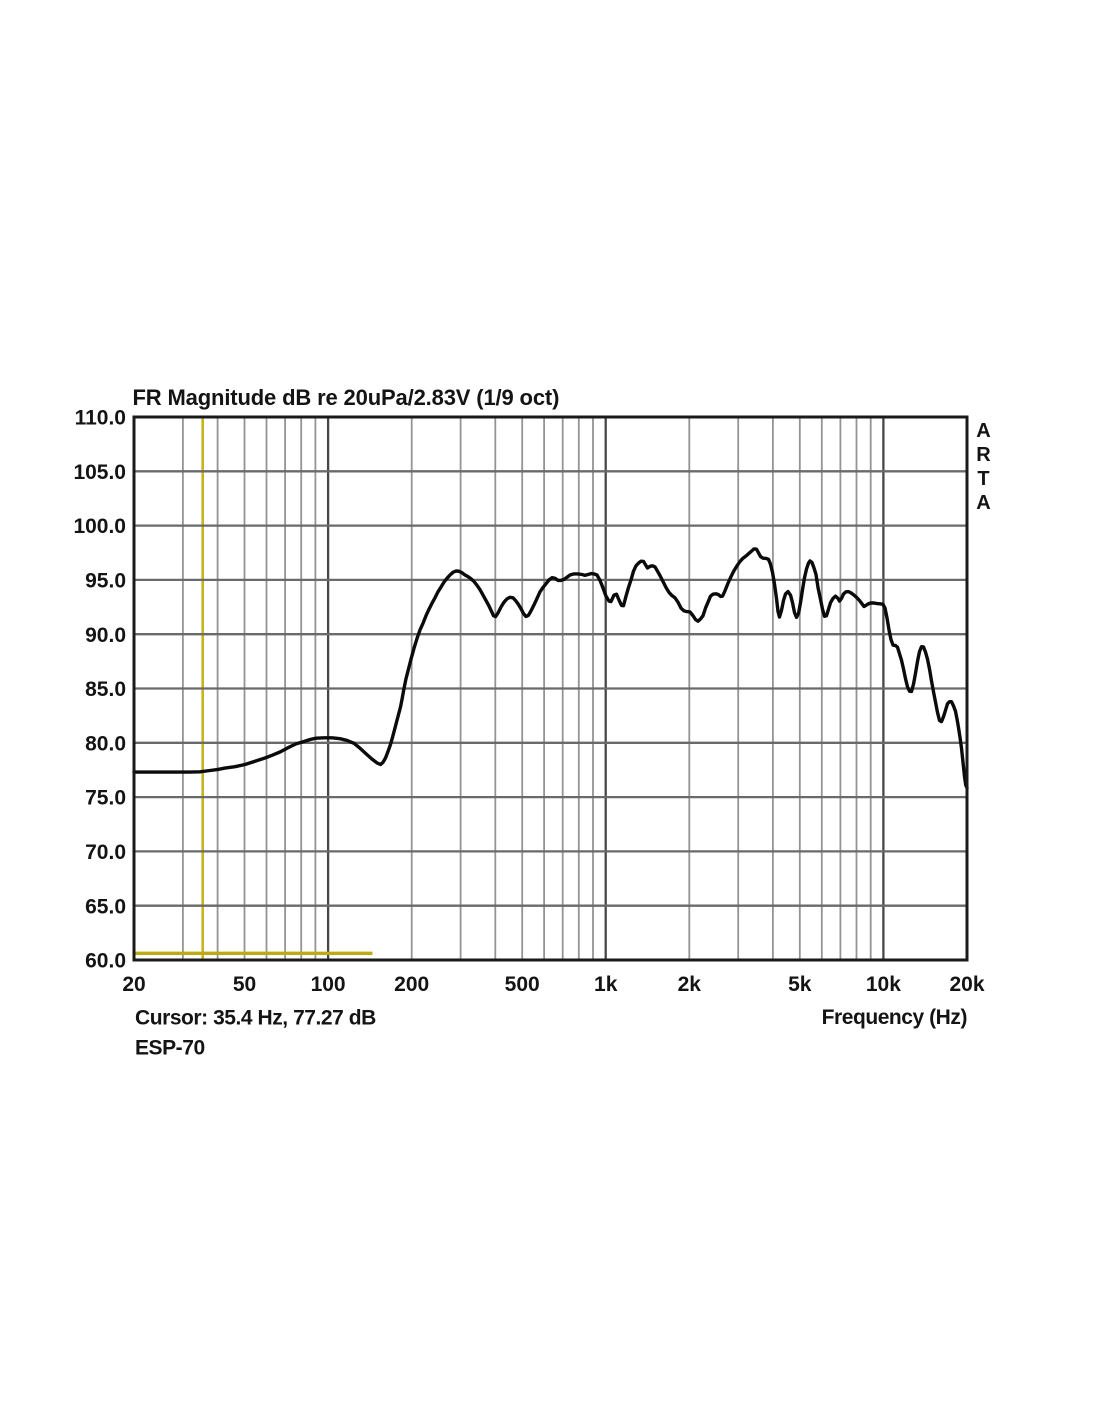 Image resolution: width=1100 pixels, height=1422 pixels. Describe the element at coordinates (328, 984) in the screenshot. I see `svg-text: 100` at that location.